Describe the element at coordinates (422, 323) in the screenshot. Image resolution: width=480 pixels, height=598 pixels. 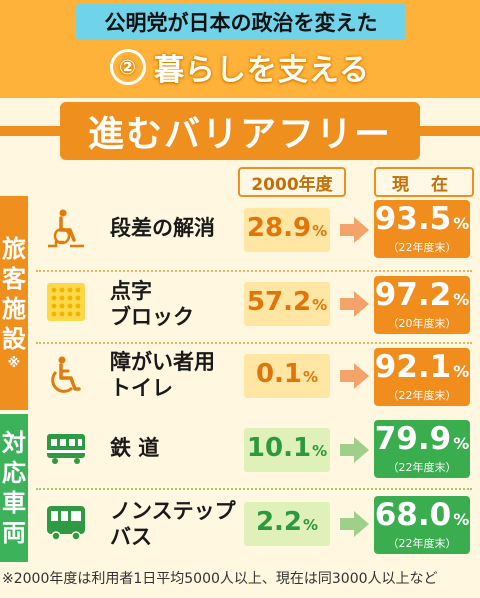
I see `value-now-year: （20年度末）` at that location.